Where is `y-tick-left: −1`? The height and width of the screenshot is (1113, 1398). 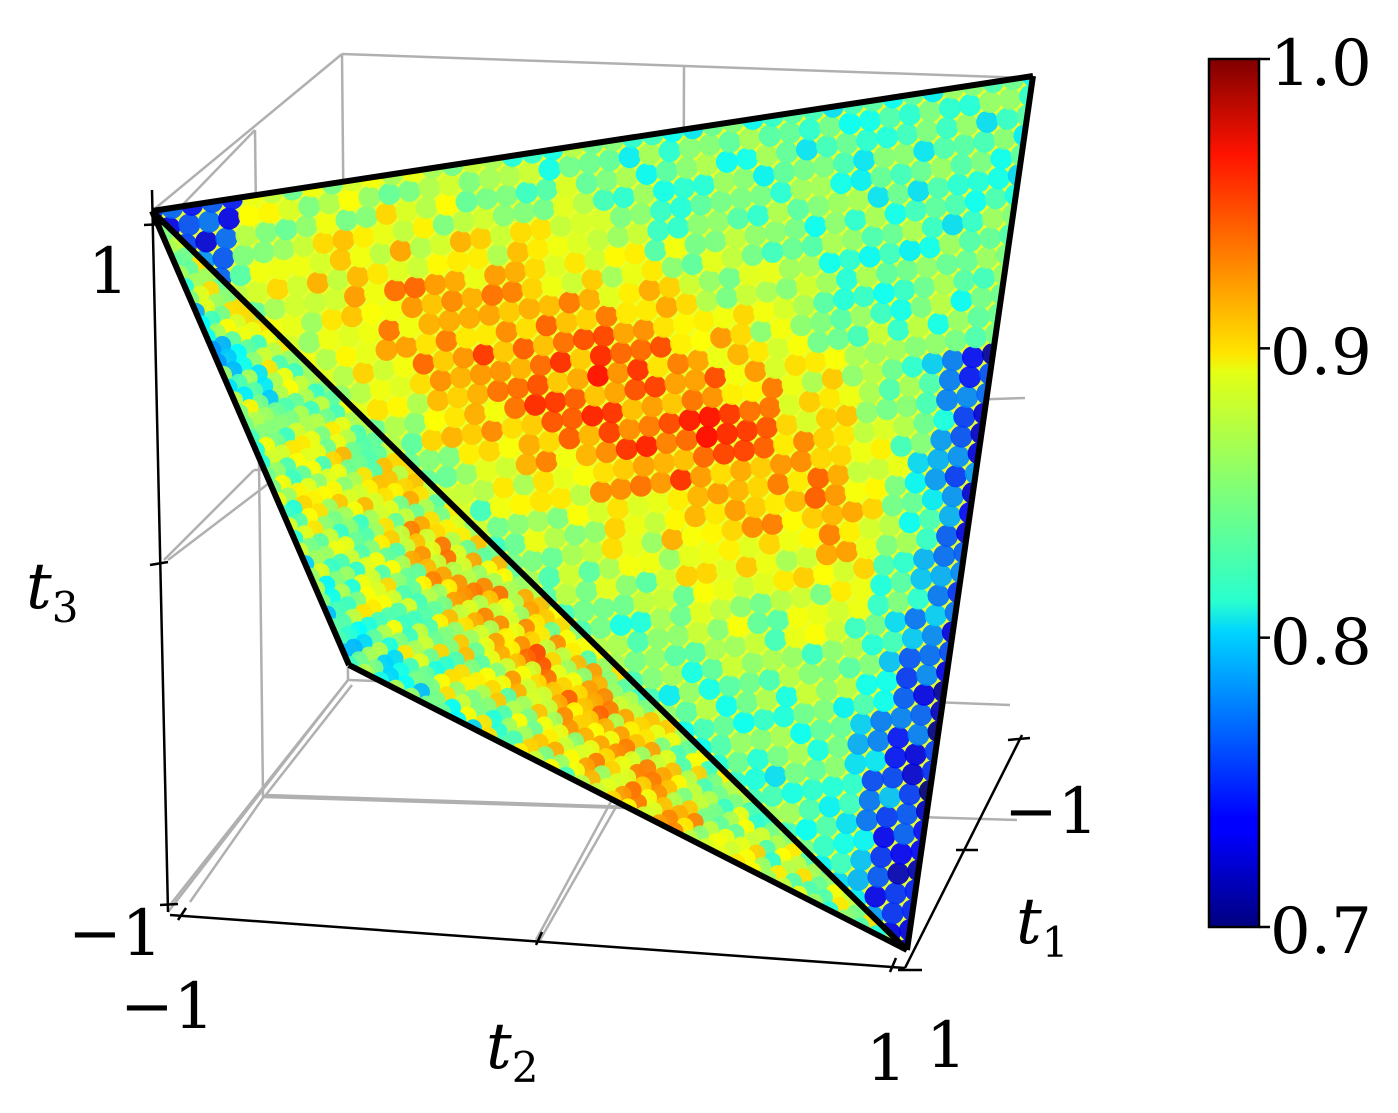
y-tick-left: −1 is located at coordinates (167, 1007).